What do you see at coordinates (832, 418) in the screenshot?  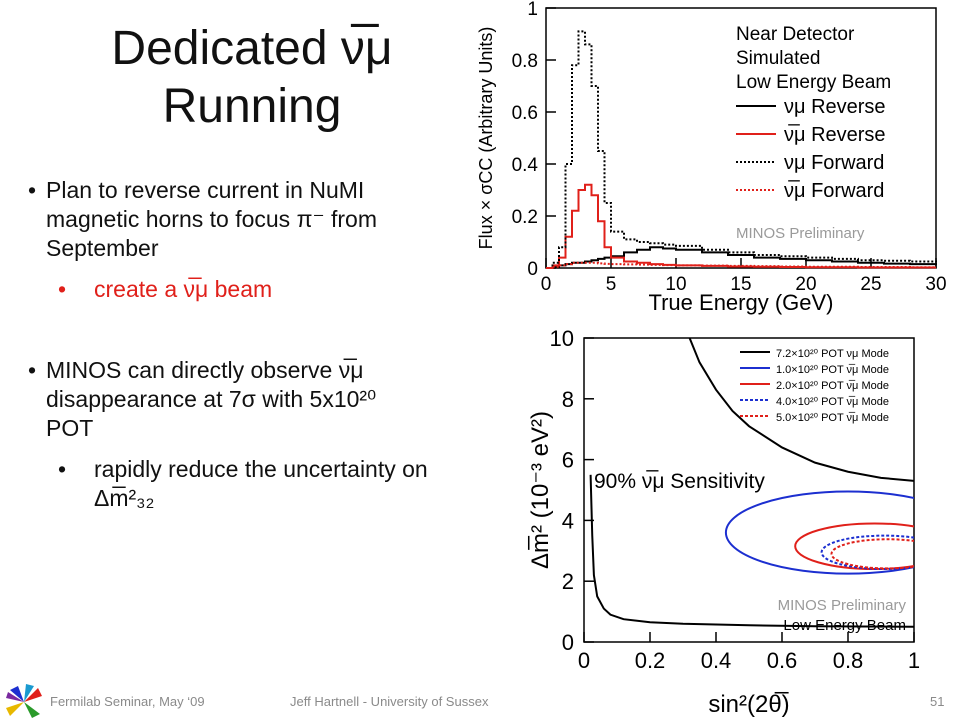 I see `legend-label: 5.0×10²⁰ POT ν̅μ Mode` at bounding box center [832, 418].